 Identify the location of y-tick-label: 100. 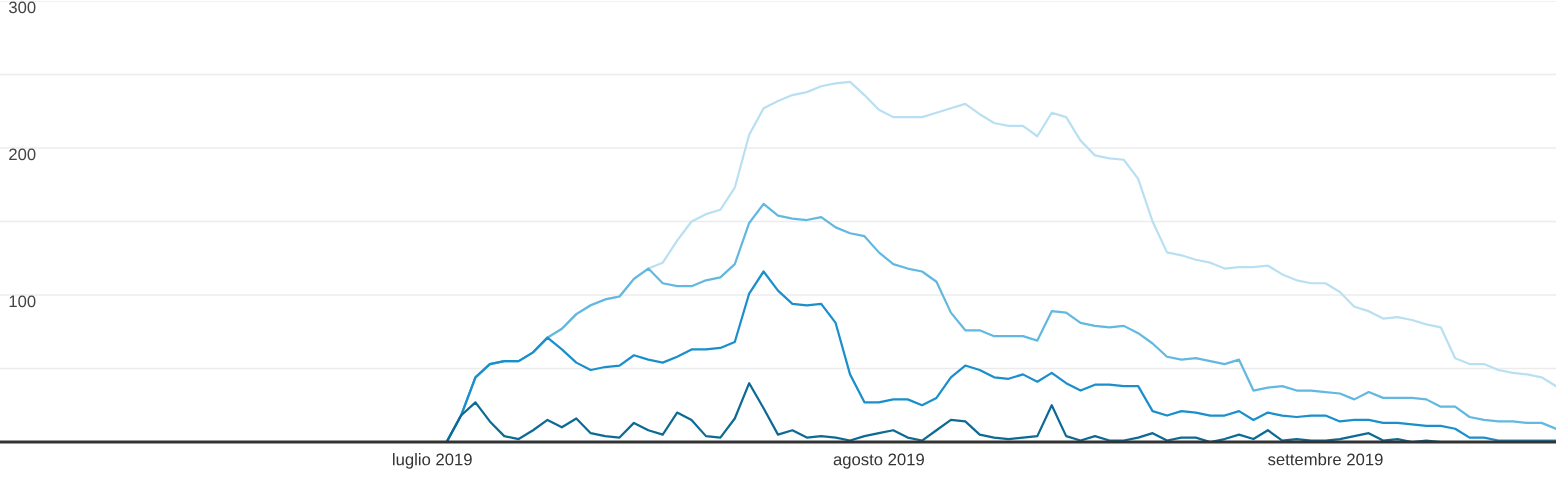
(22, 301).